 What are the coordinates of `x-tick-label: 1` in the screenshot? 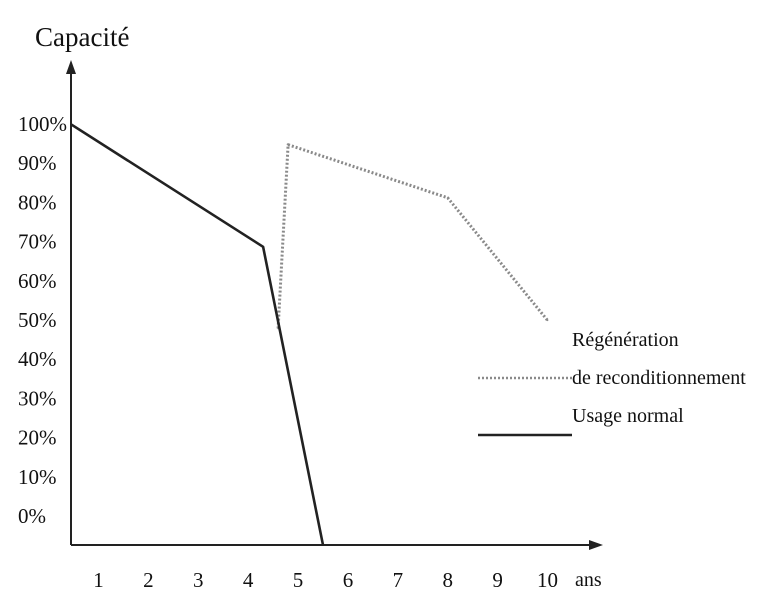 It's located at (98, 580).